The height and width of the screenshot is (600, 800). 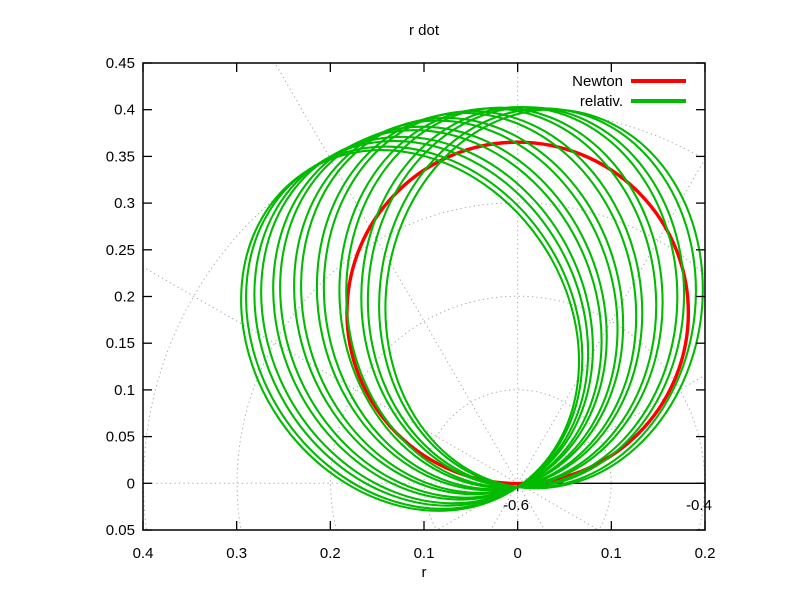 I want to click on y-tick-label: 0.1, so click(x=124, y=390).